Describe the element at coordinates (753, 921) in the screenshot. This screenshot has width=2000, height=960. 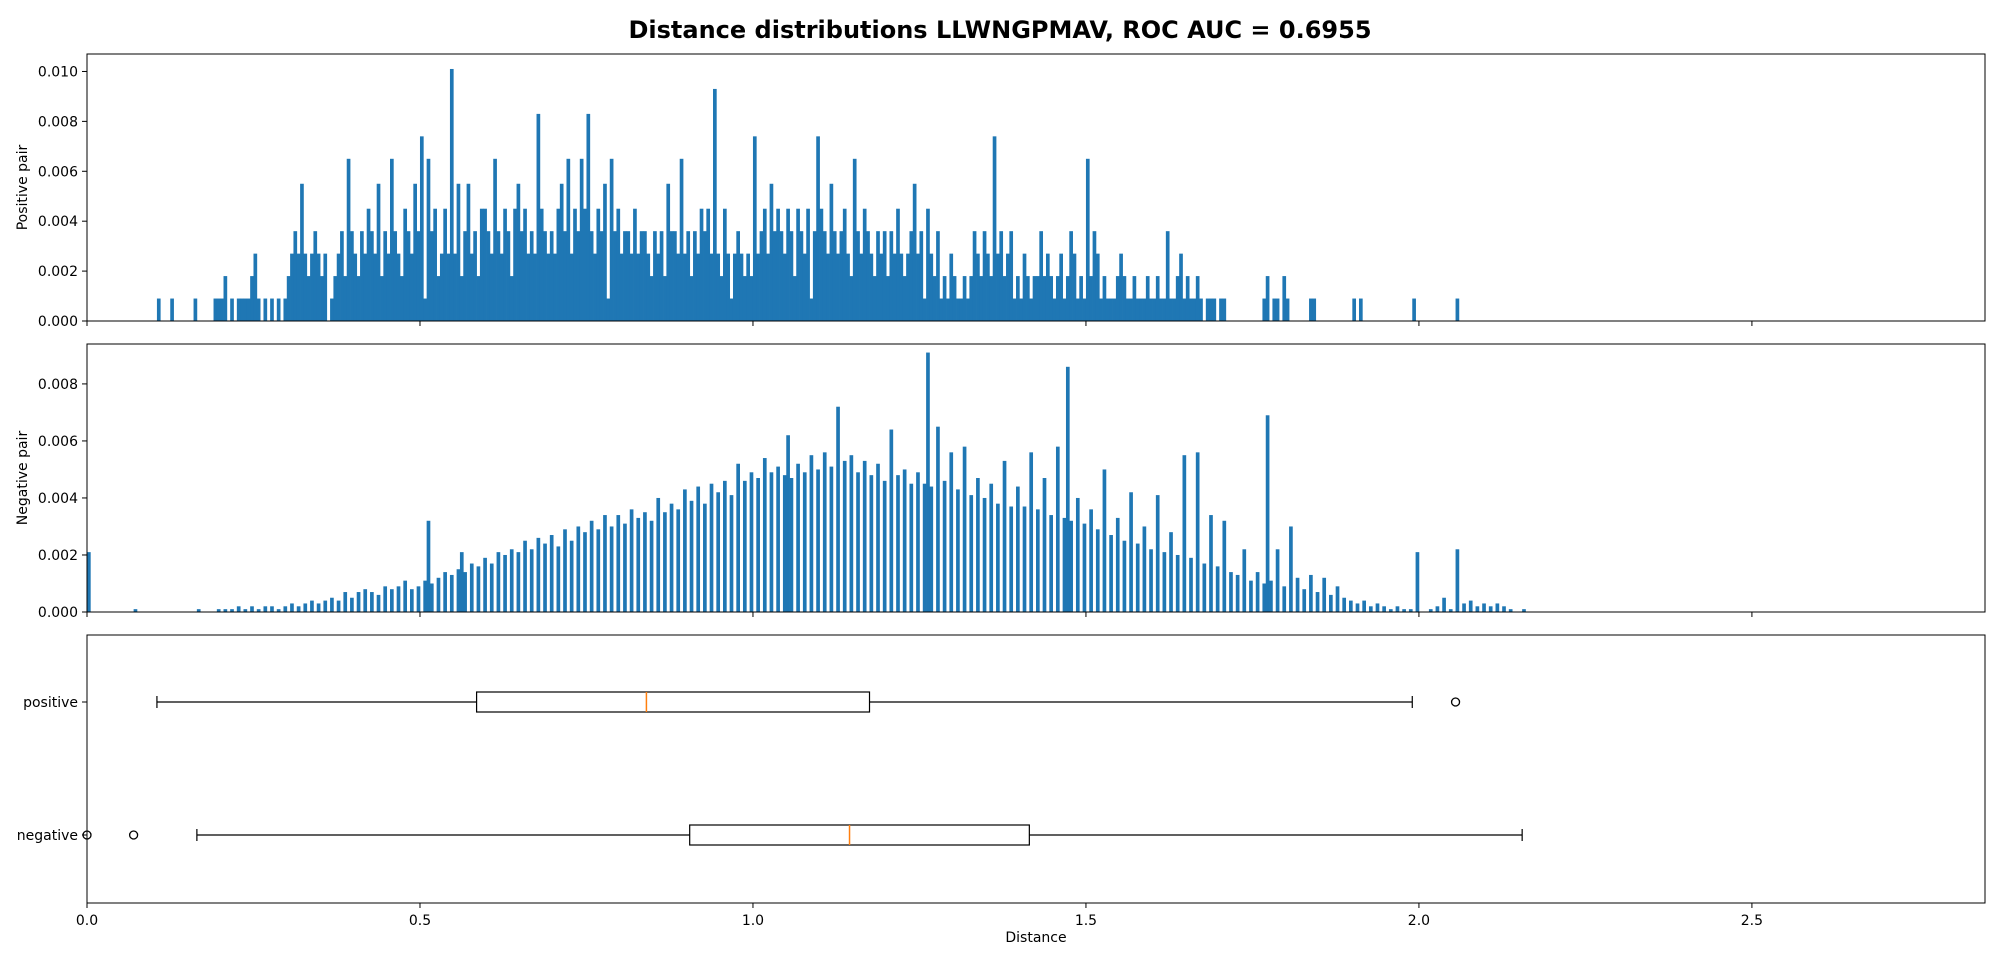
I see `x-tick-label: 1.0` at that location.